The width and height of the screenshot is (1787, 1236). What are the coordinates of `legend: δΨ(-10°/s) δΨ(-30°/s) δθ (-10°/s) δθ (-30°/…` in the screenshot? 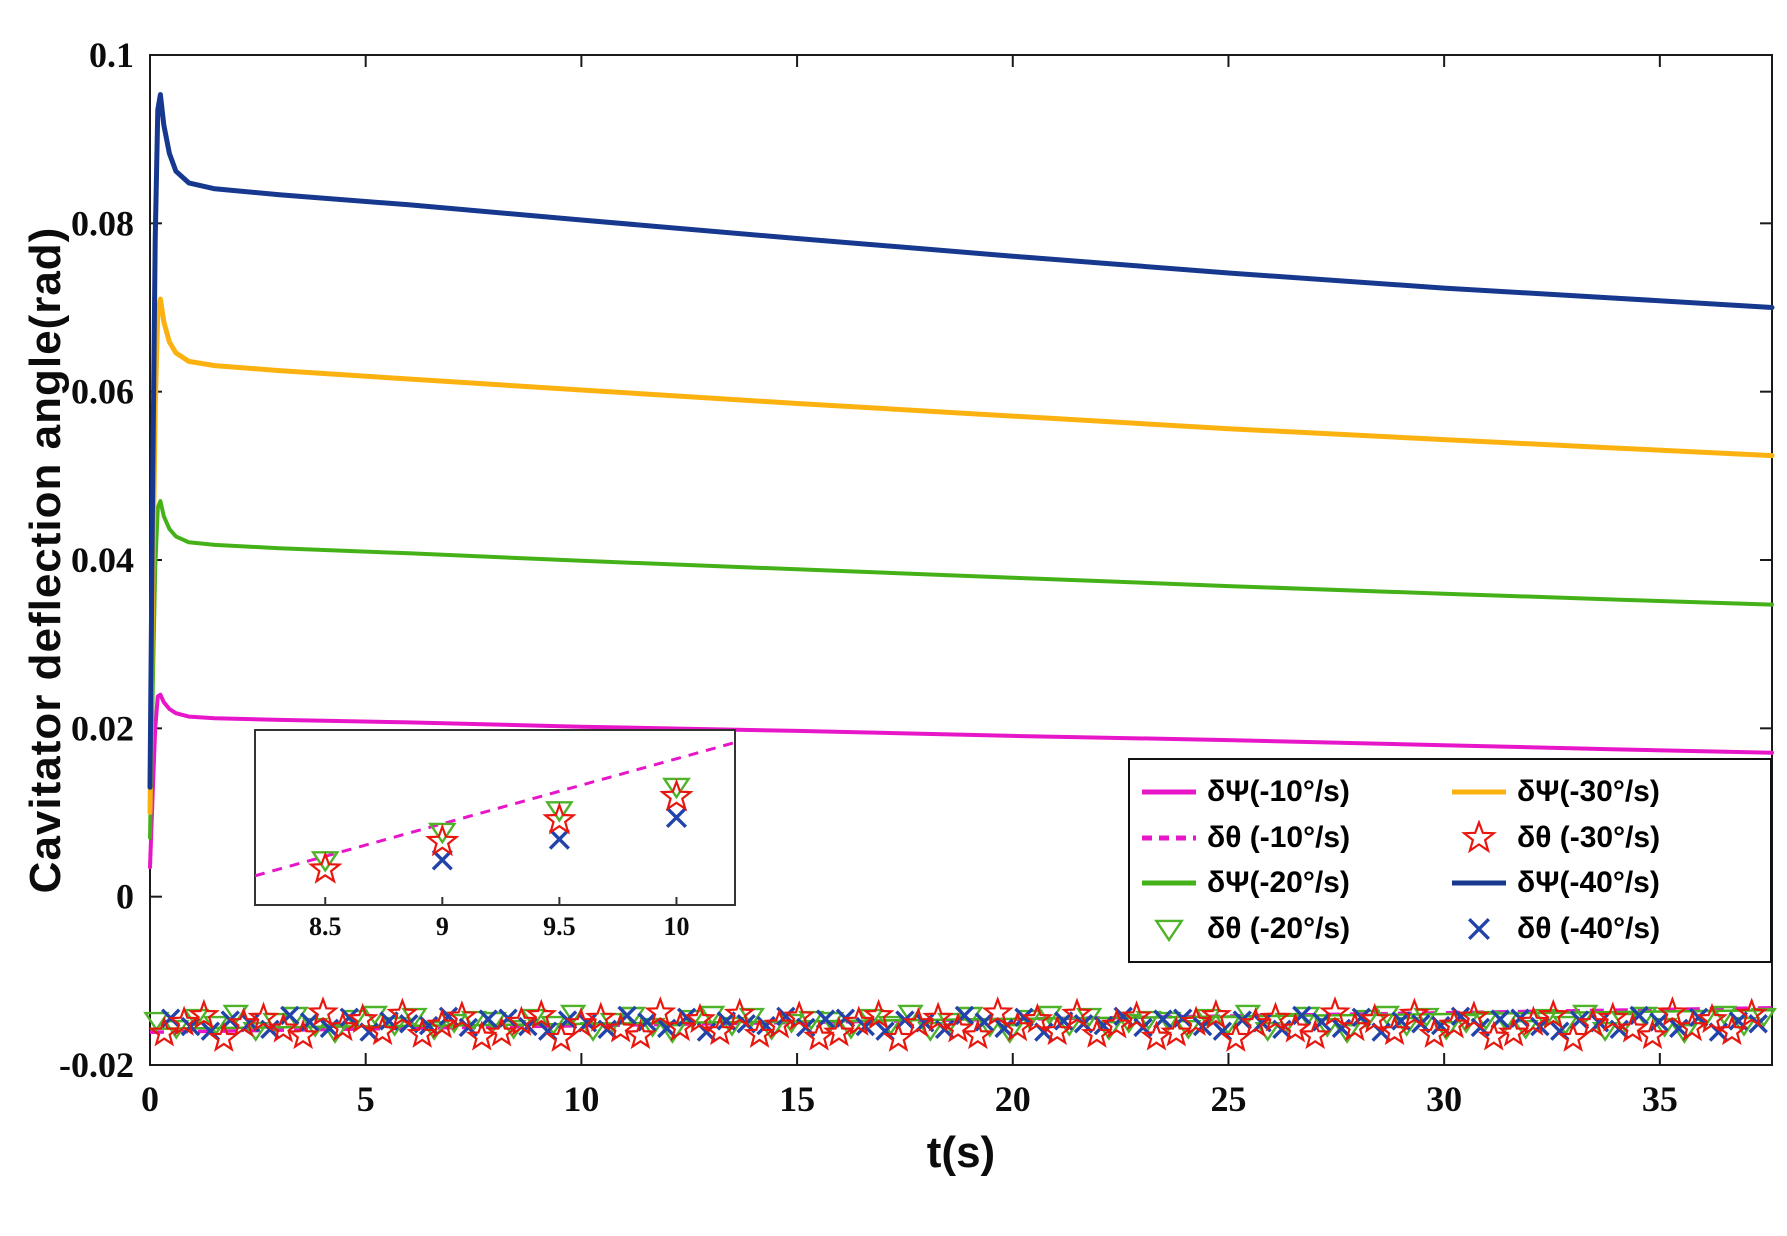 It's located at (1450, 860).